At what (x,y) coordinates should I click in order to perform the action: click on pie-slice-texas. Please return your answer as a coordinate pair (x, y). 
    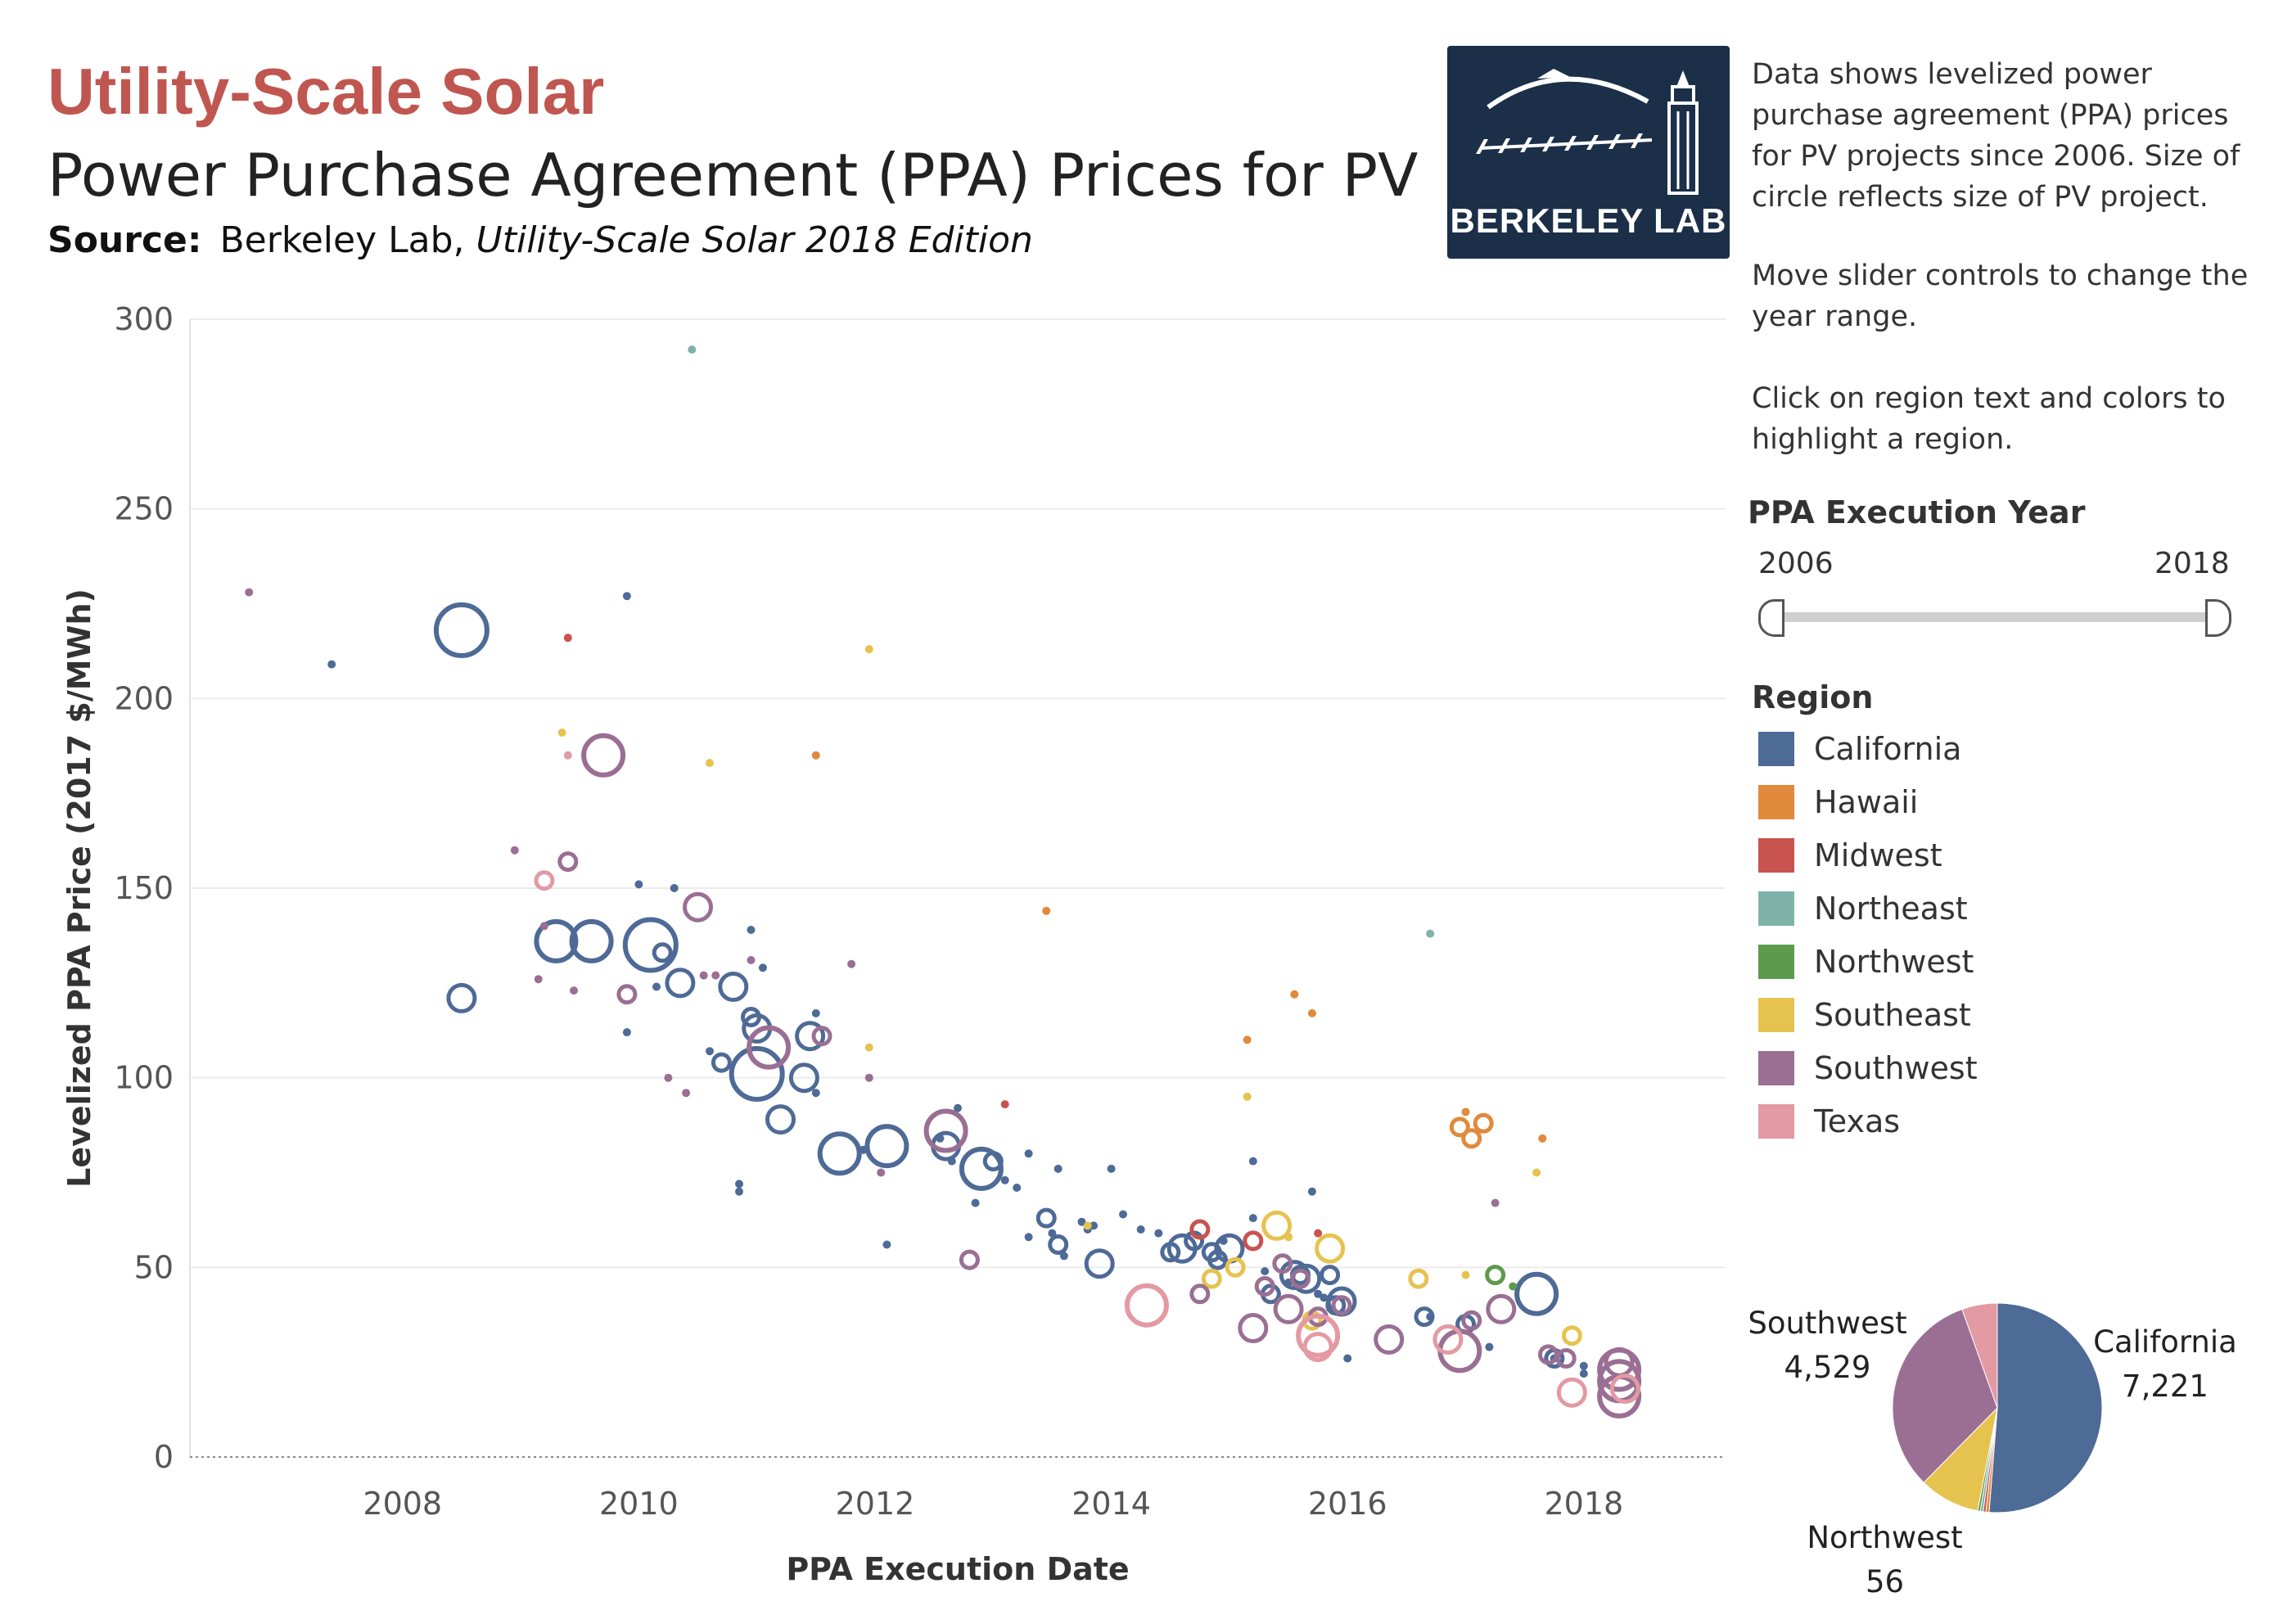
    Looking at the image, I should click on (1980, 1355).